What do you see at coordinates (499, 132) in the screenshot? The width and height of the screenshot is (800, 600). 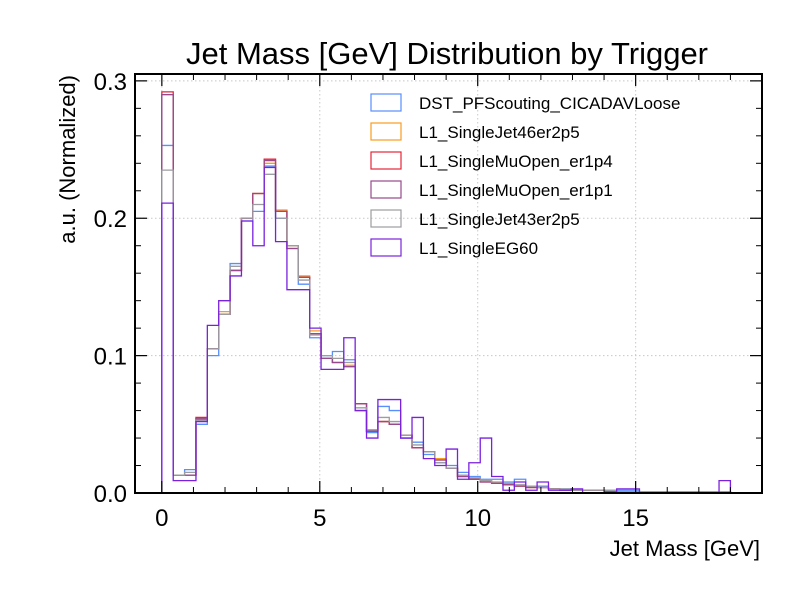 I see `legend-label-1: L1_SingleJet46er2p5` at bounding box center [499, 132].